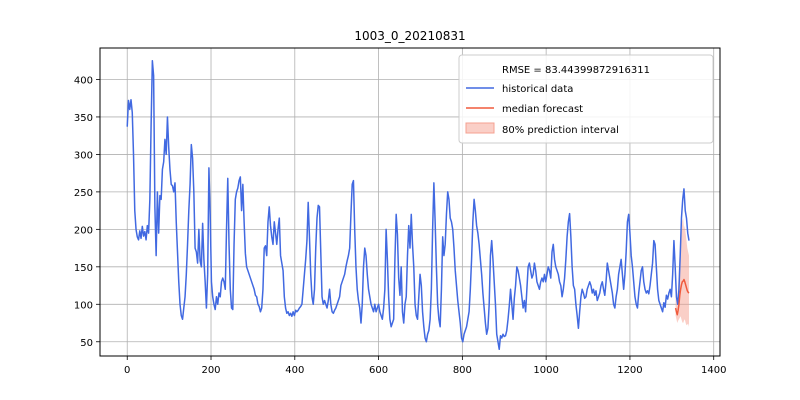 The image size is (800, 400). I want to click on y-tick-label: 400, so click(83, 80).